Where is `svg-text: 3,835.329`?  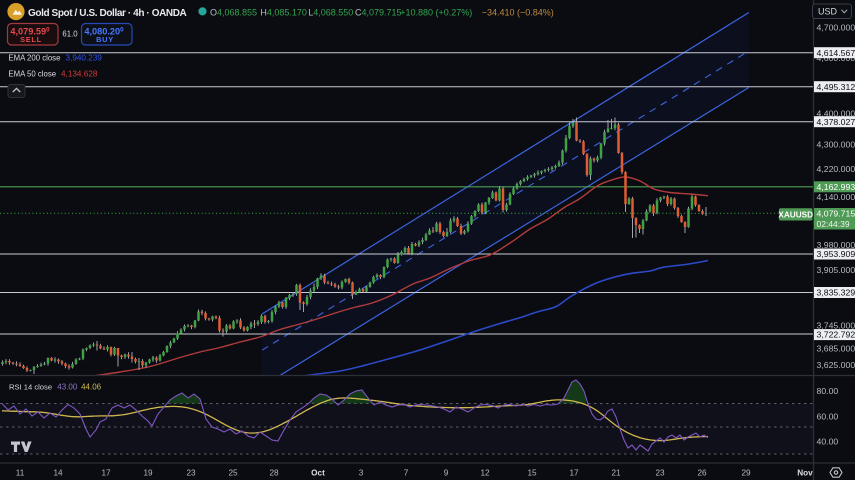
svg-text: 3,835.329 is located at coordinates (836, 293).